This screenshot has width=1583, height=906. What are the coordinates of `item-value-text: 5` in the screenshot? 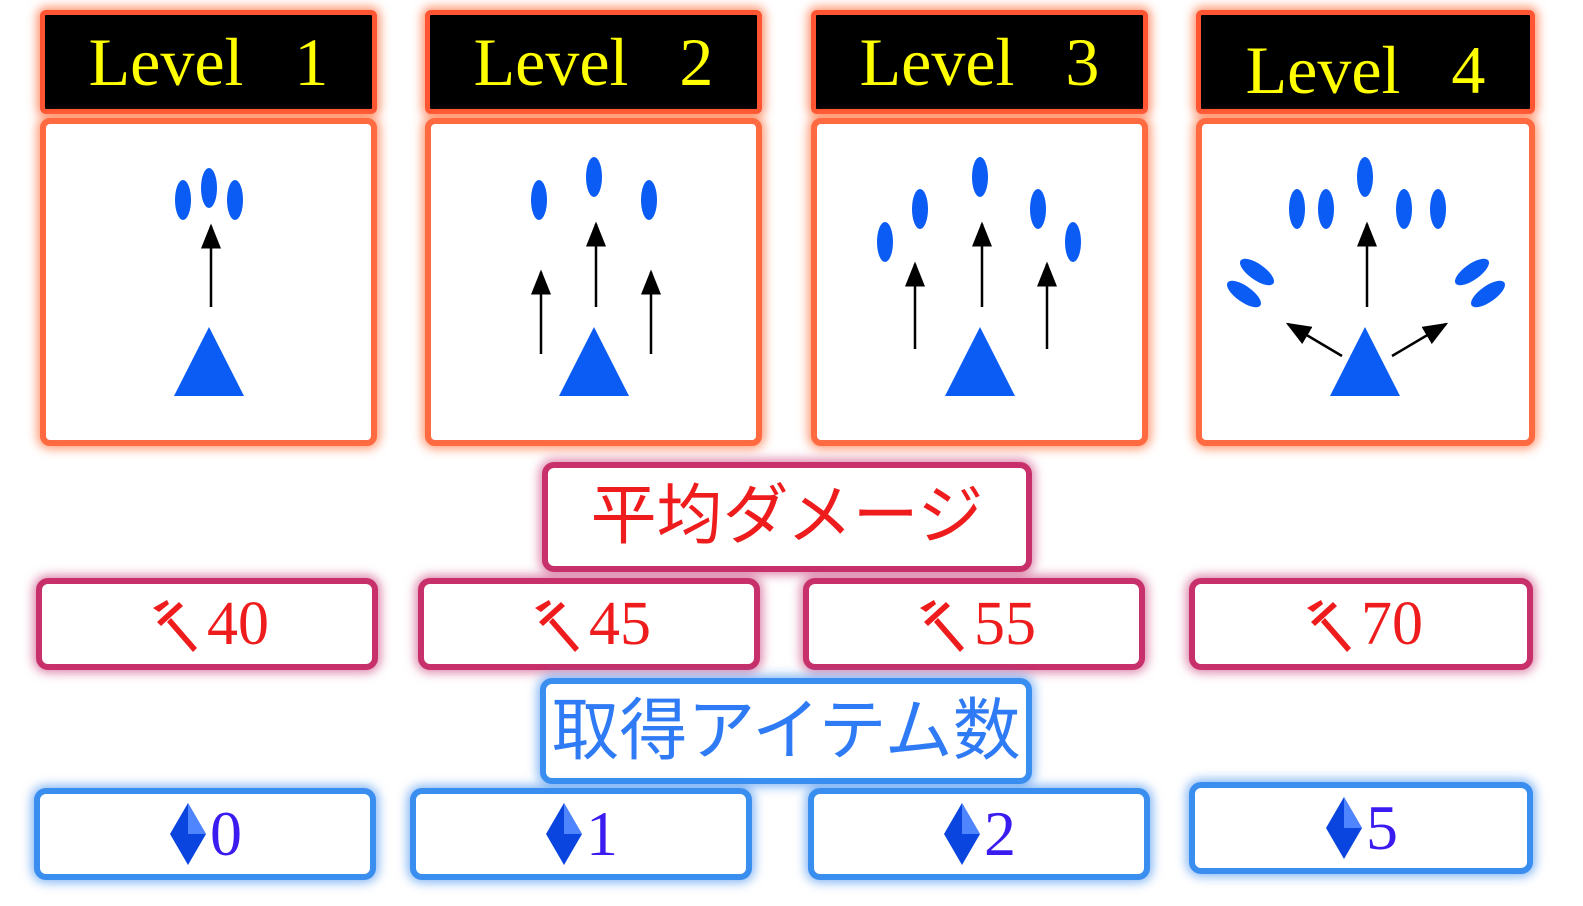 It's located at (1382, 827).